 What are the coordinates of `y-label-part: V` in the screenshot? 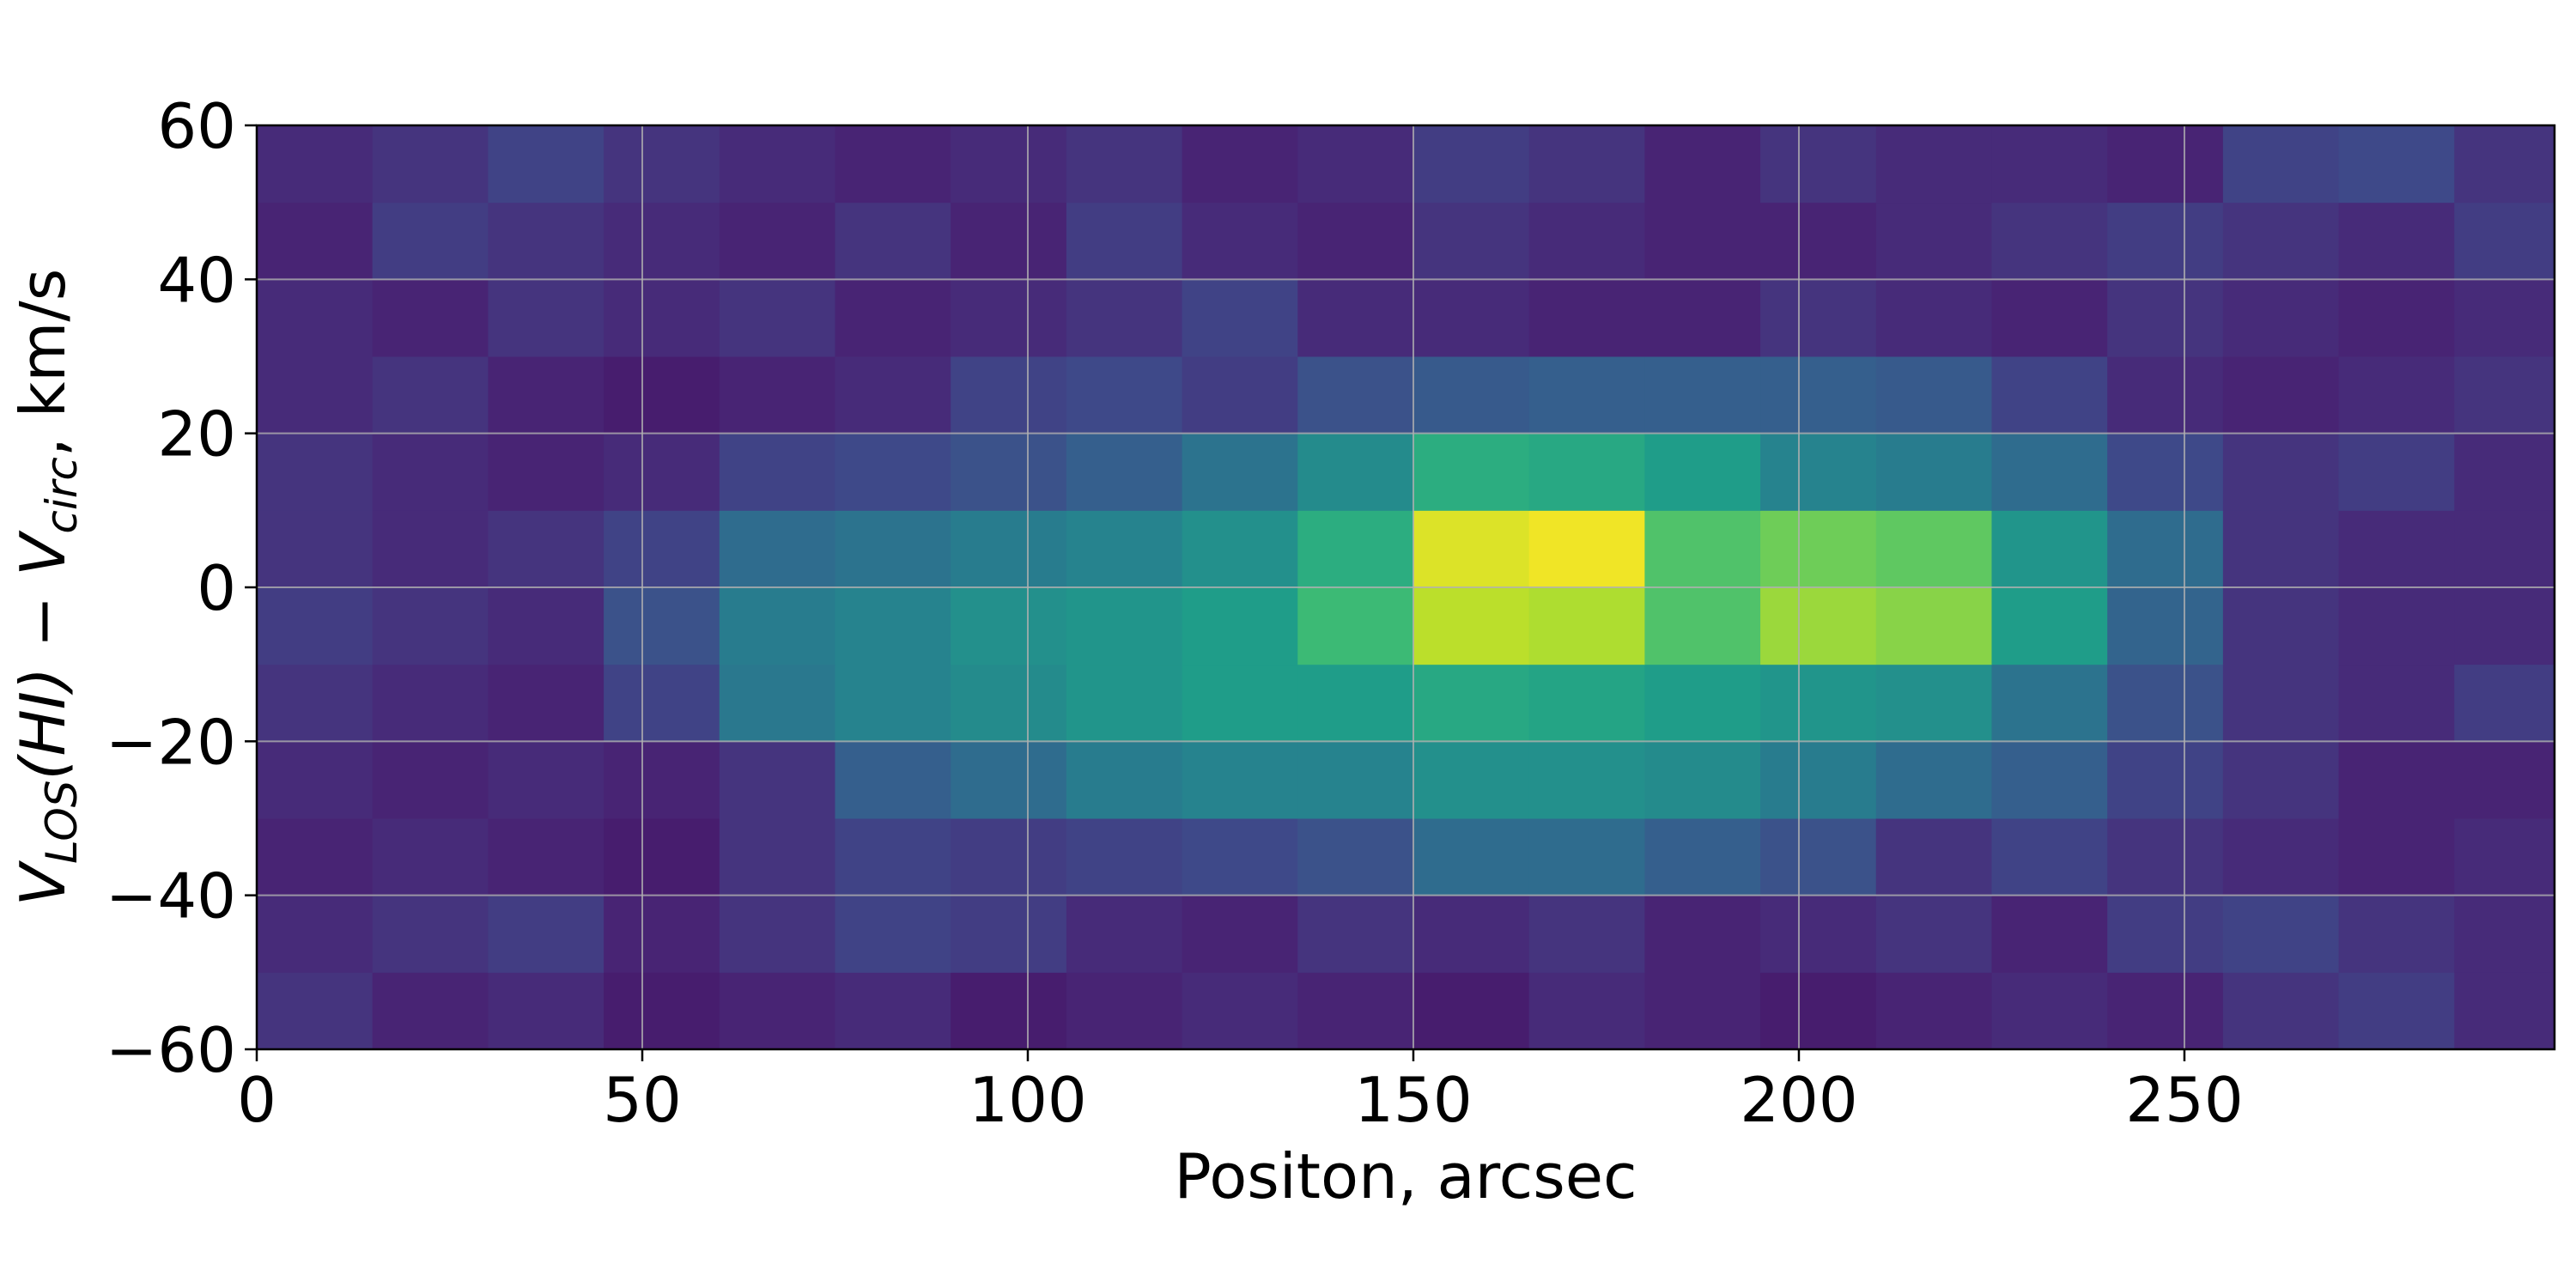 It's located at (43, 883).